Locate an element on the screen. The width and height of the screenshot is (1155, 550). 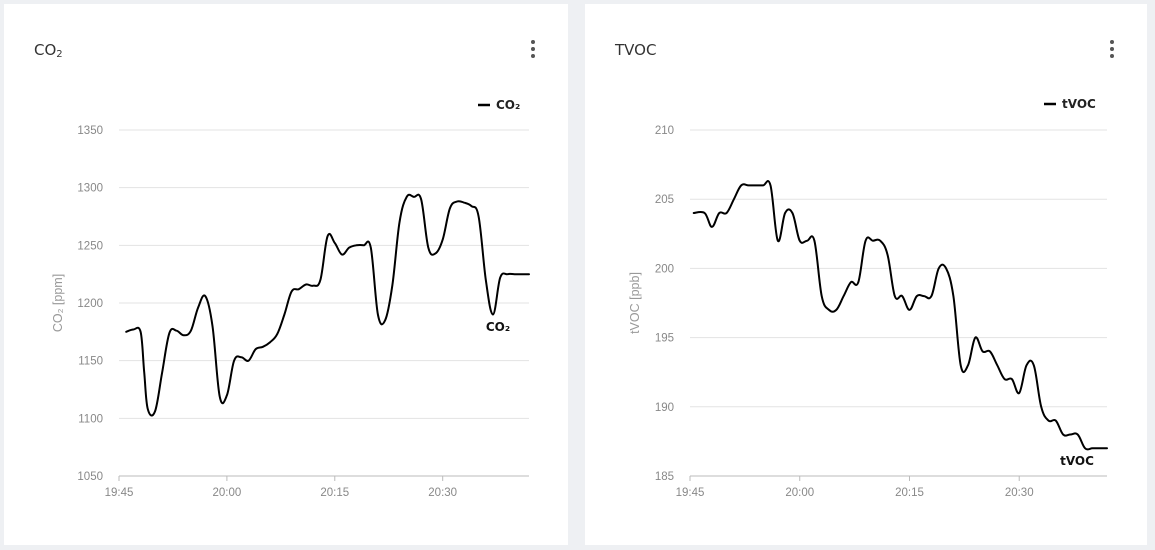
tvoc-legend-label: tVOC is located at coordinates (1079, 104).